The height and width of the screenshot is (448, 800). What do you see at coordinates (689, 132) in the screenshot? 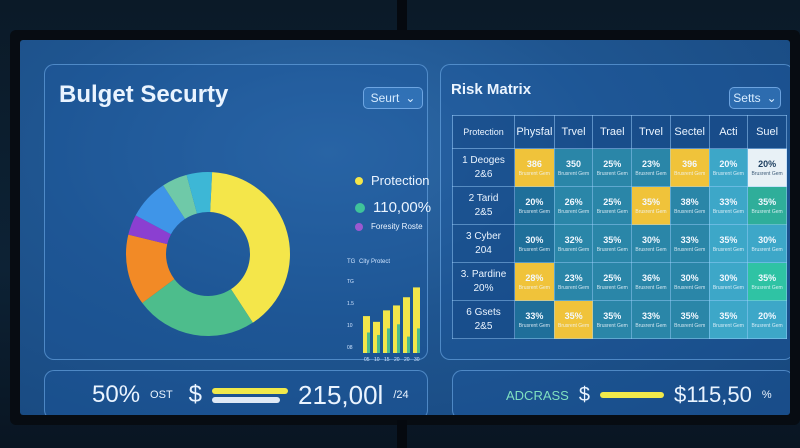
I see `matrix-header-5: Sectel` at bounding box center [689, 132].